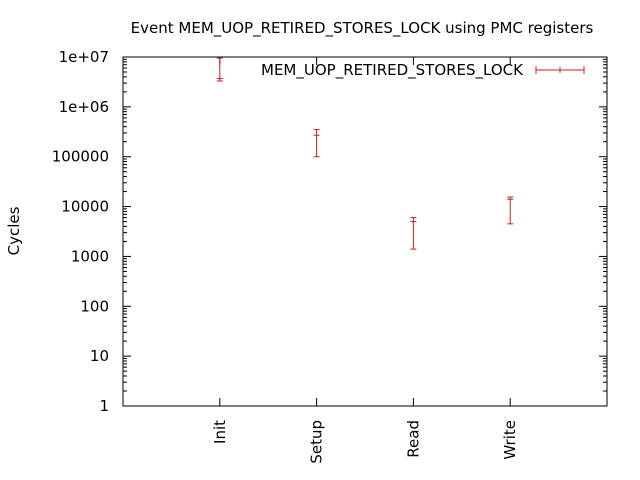 This screenshot has width=640, height=480. I want to click on y-tick-label: 100, so click(94, 306).